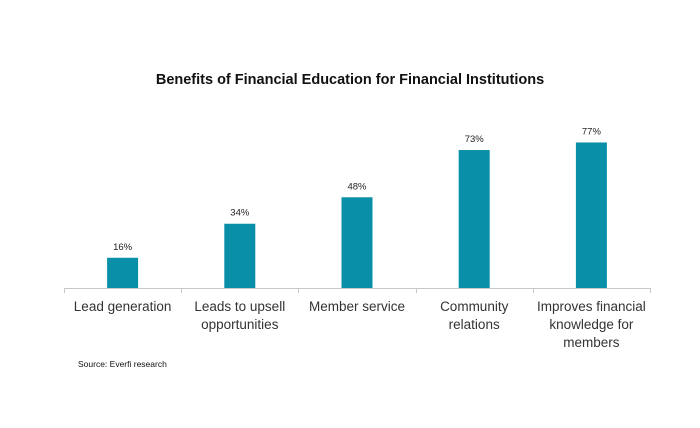 The image size is (700, 428). Describe the element at coordinates (123, 247) in the screenshot. I see `data-label: 16%` at that location.